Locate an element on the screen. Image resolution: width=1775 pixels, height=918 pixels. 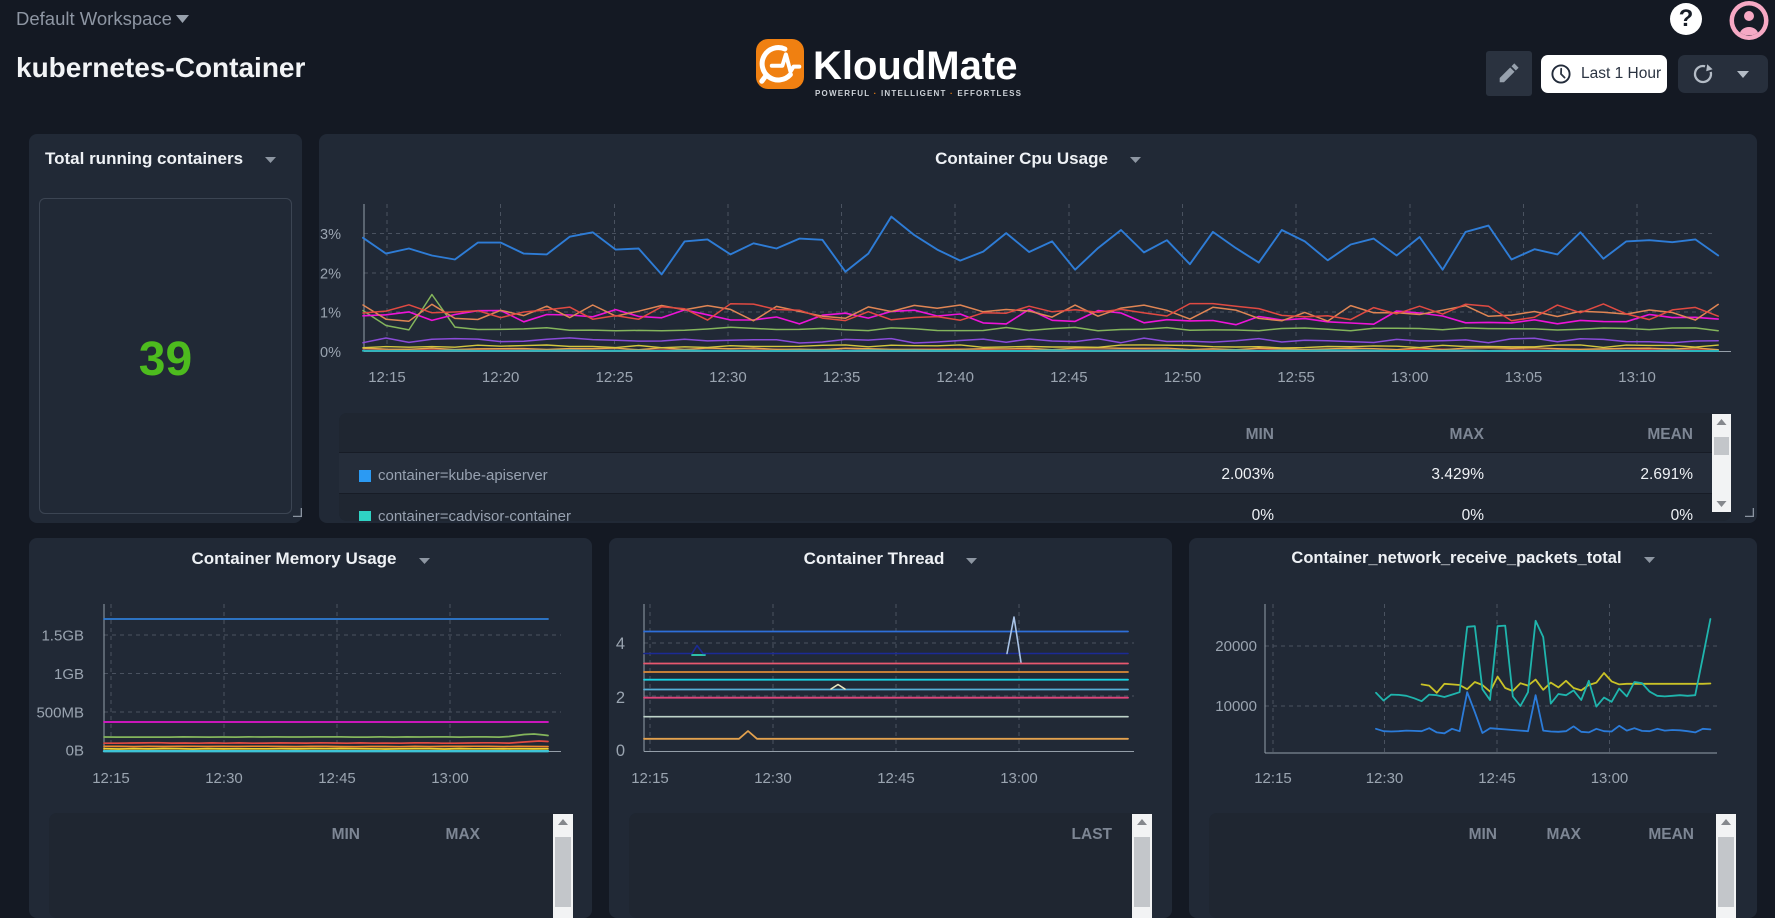
svg-text: 500MB is located at coordinates (60, 713).